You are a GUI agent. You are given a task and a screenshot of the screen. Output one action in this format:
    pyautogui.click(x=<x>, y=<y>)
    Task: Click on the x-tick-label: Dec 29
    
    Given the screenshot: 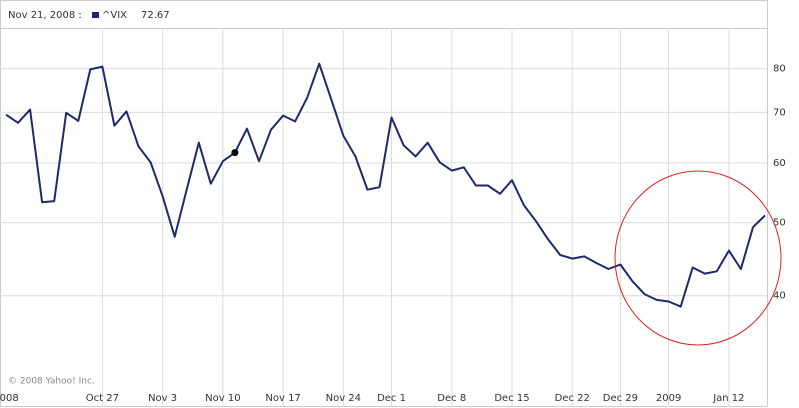 What is the action you would take?
    pyautogui.click(x=620, y=398)
    